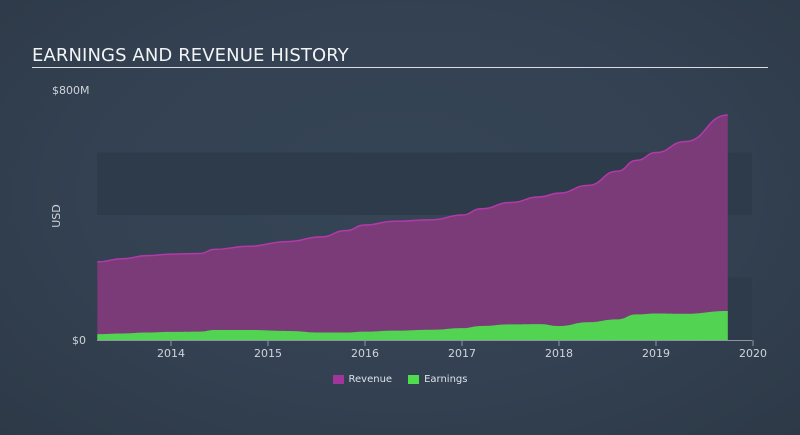 The height and width of the screenshot is (435, 800). Describe the element at coordinates (414, 379) in the screenshot. I see `earnings-swatch-icon` at that location.